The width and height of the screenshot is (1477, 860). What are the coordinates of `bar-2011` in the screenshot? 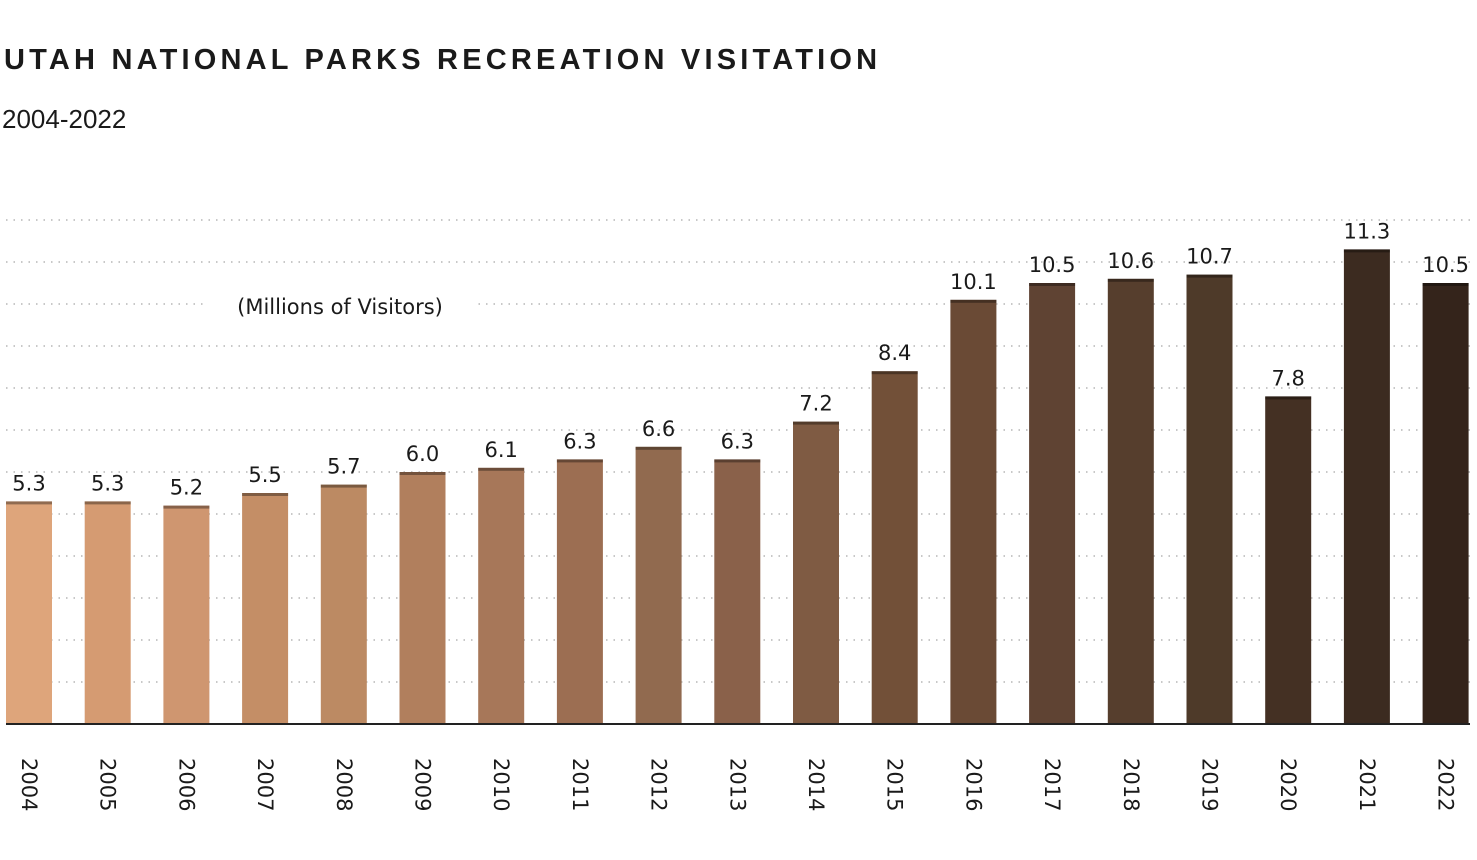 It's located at (579, 591).